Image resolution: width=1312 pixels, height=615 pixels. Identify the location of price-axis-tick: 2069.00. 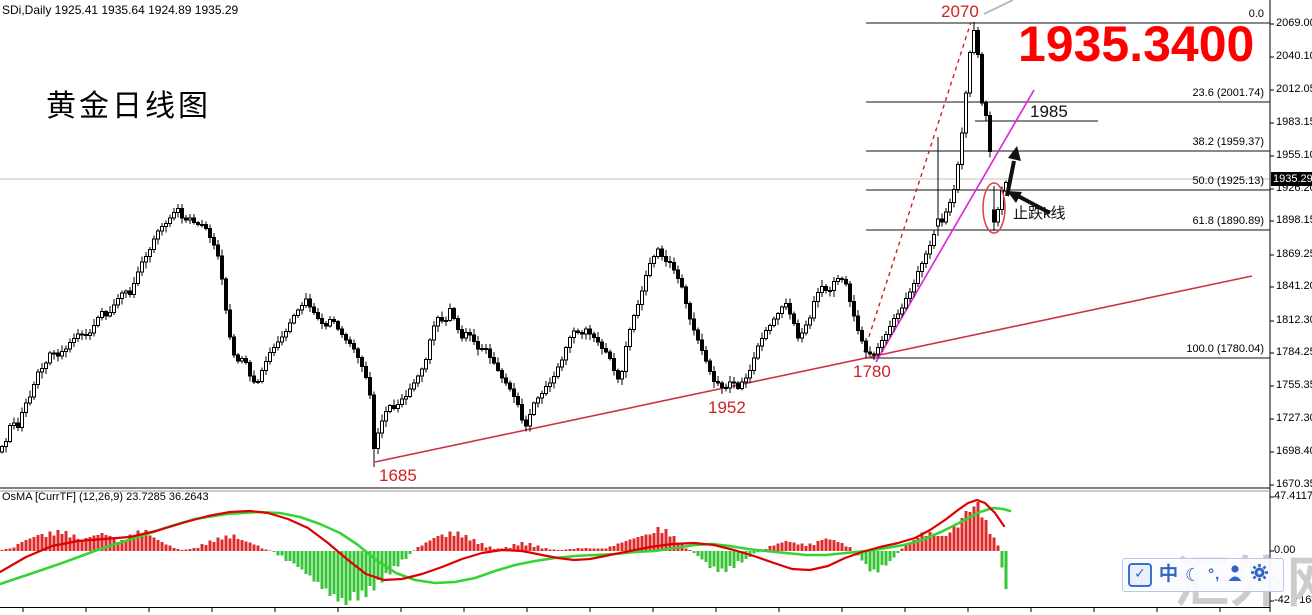
(1294, 23).